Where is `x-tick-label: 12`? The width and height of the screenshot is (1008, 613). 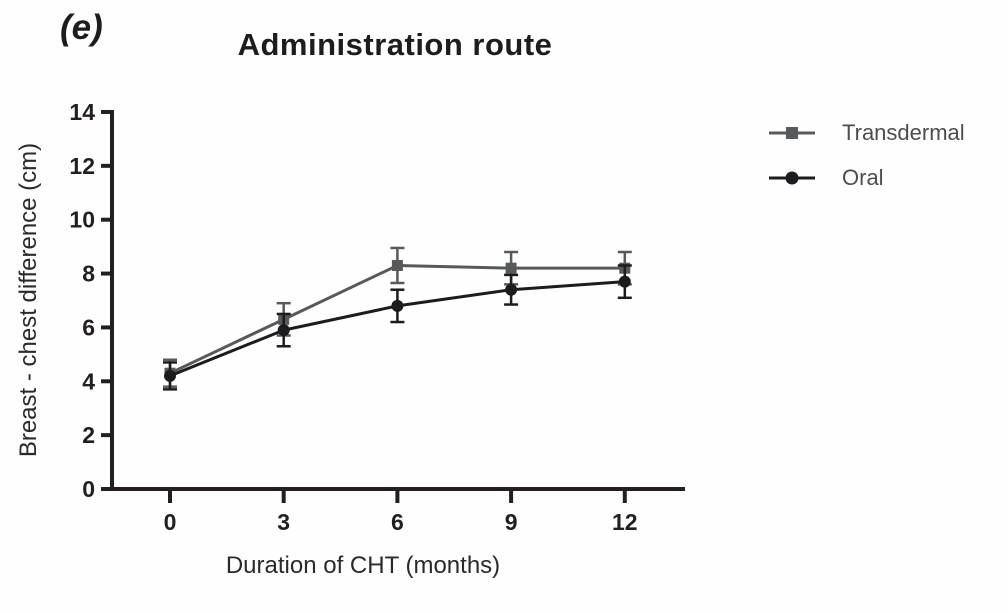 x-tick-label: 12 is located at coordinates (625, 522).